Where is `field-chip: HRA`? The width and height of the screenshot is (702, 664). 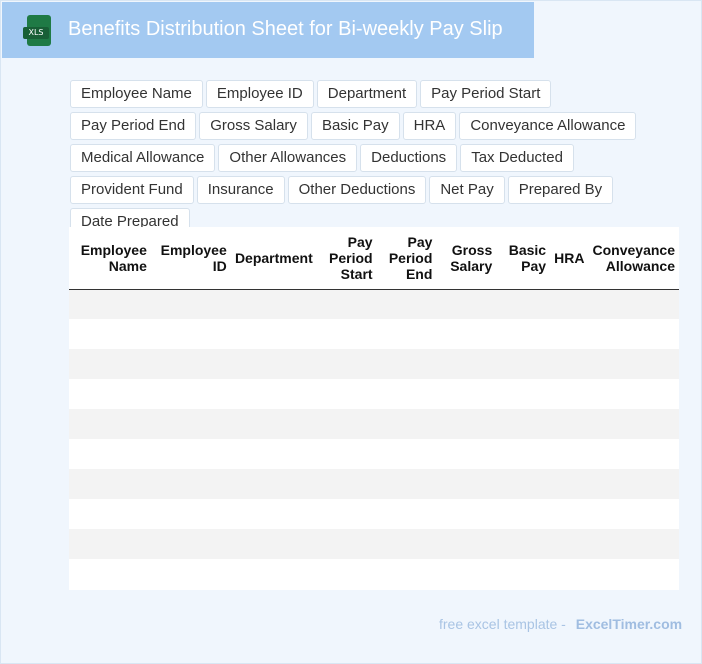 field-chip: HRA is located at coordinates (429, 126).